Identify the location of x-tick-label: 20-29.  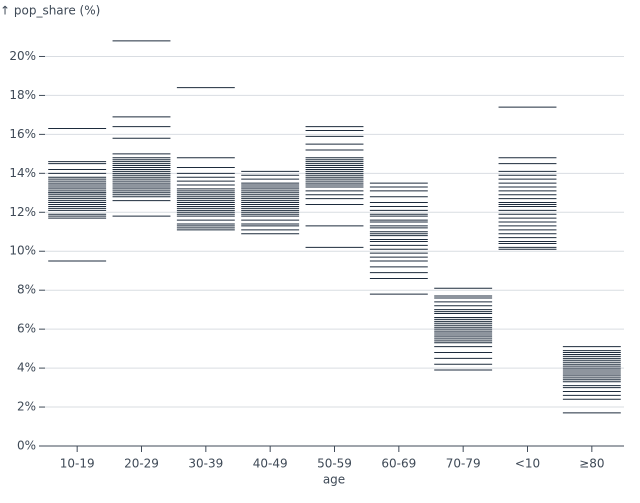
(141, 464).